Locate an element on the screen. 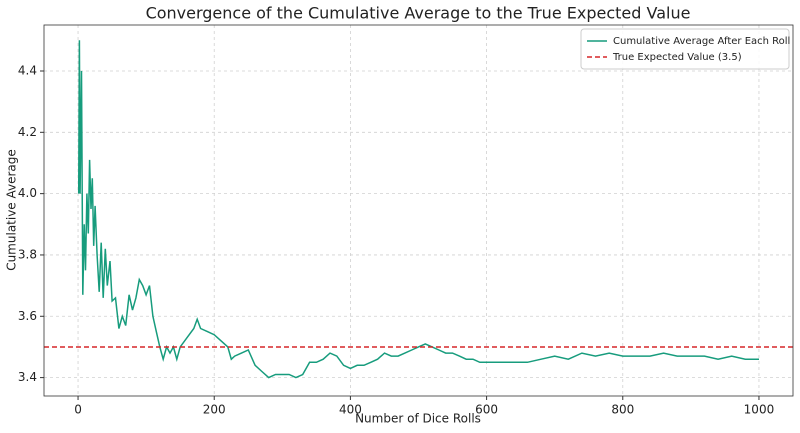 The image size is (800, 433). x-tick-label: 800 is located at coordinates (622, 410).